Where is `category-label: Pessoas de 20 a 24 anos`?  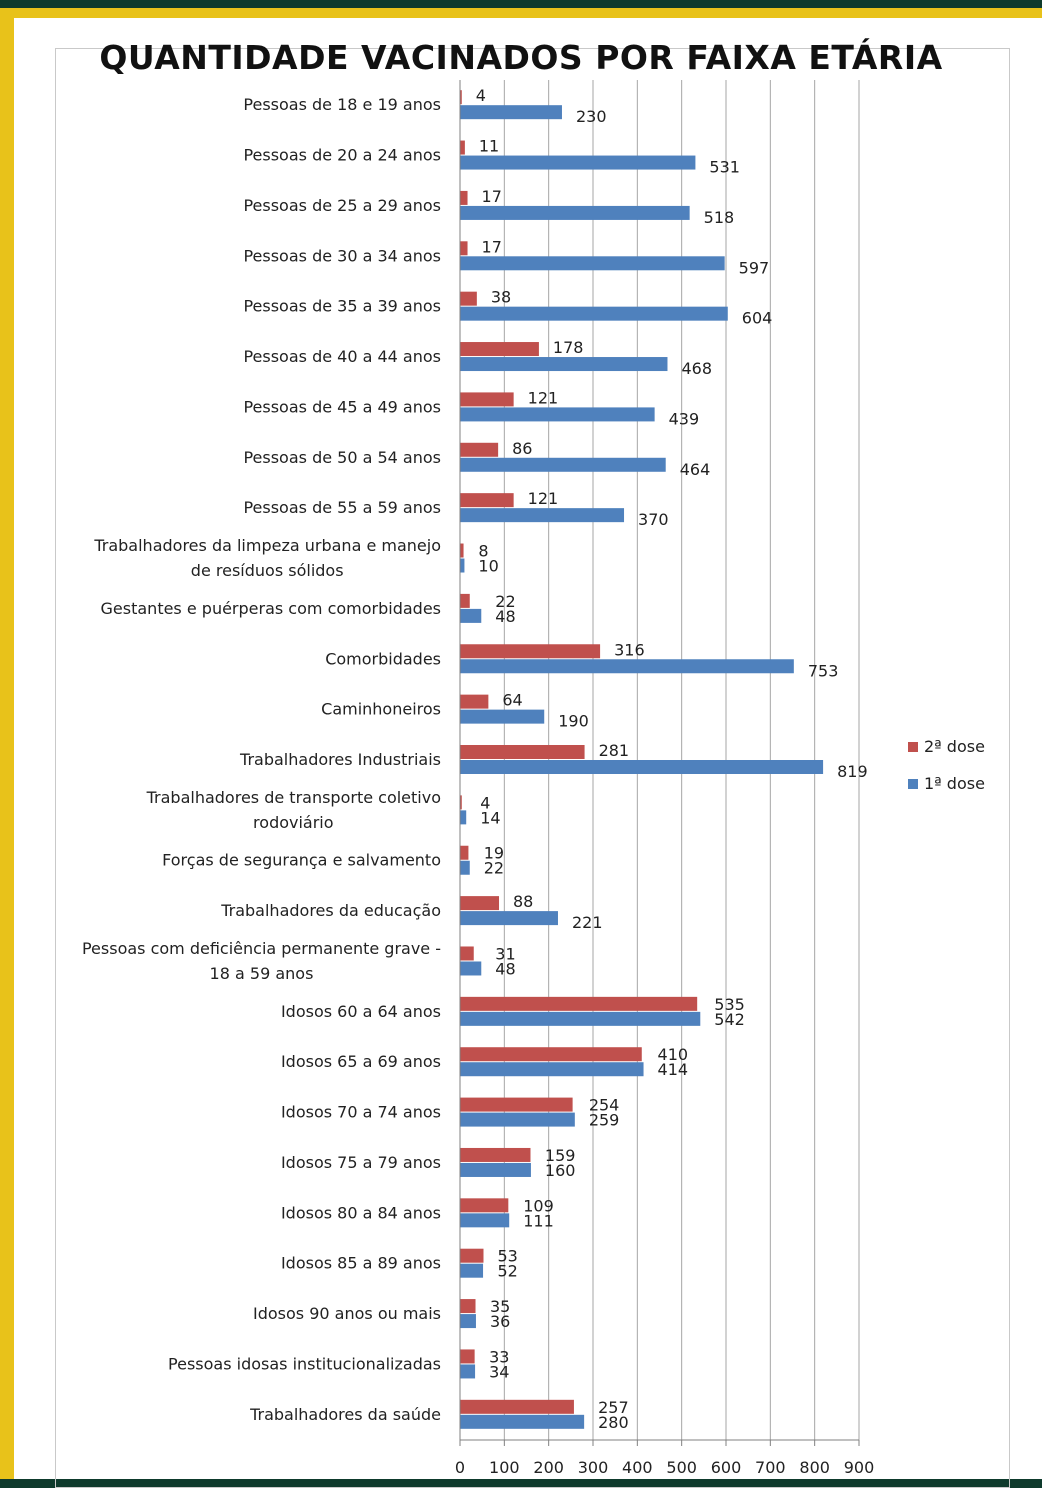 category-label: Pessoas de 20 a 24 anos is located at coordinates (342, 155).